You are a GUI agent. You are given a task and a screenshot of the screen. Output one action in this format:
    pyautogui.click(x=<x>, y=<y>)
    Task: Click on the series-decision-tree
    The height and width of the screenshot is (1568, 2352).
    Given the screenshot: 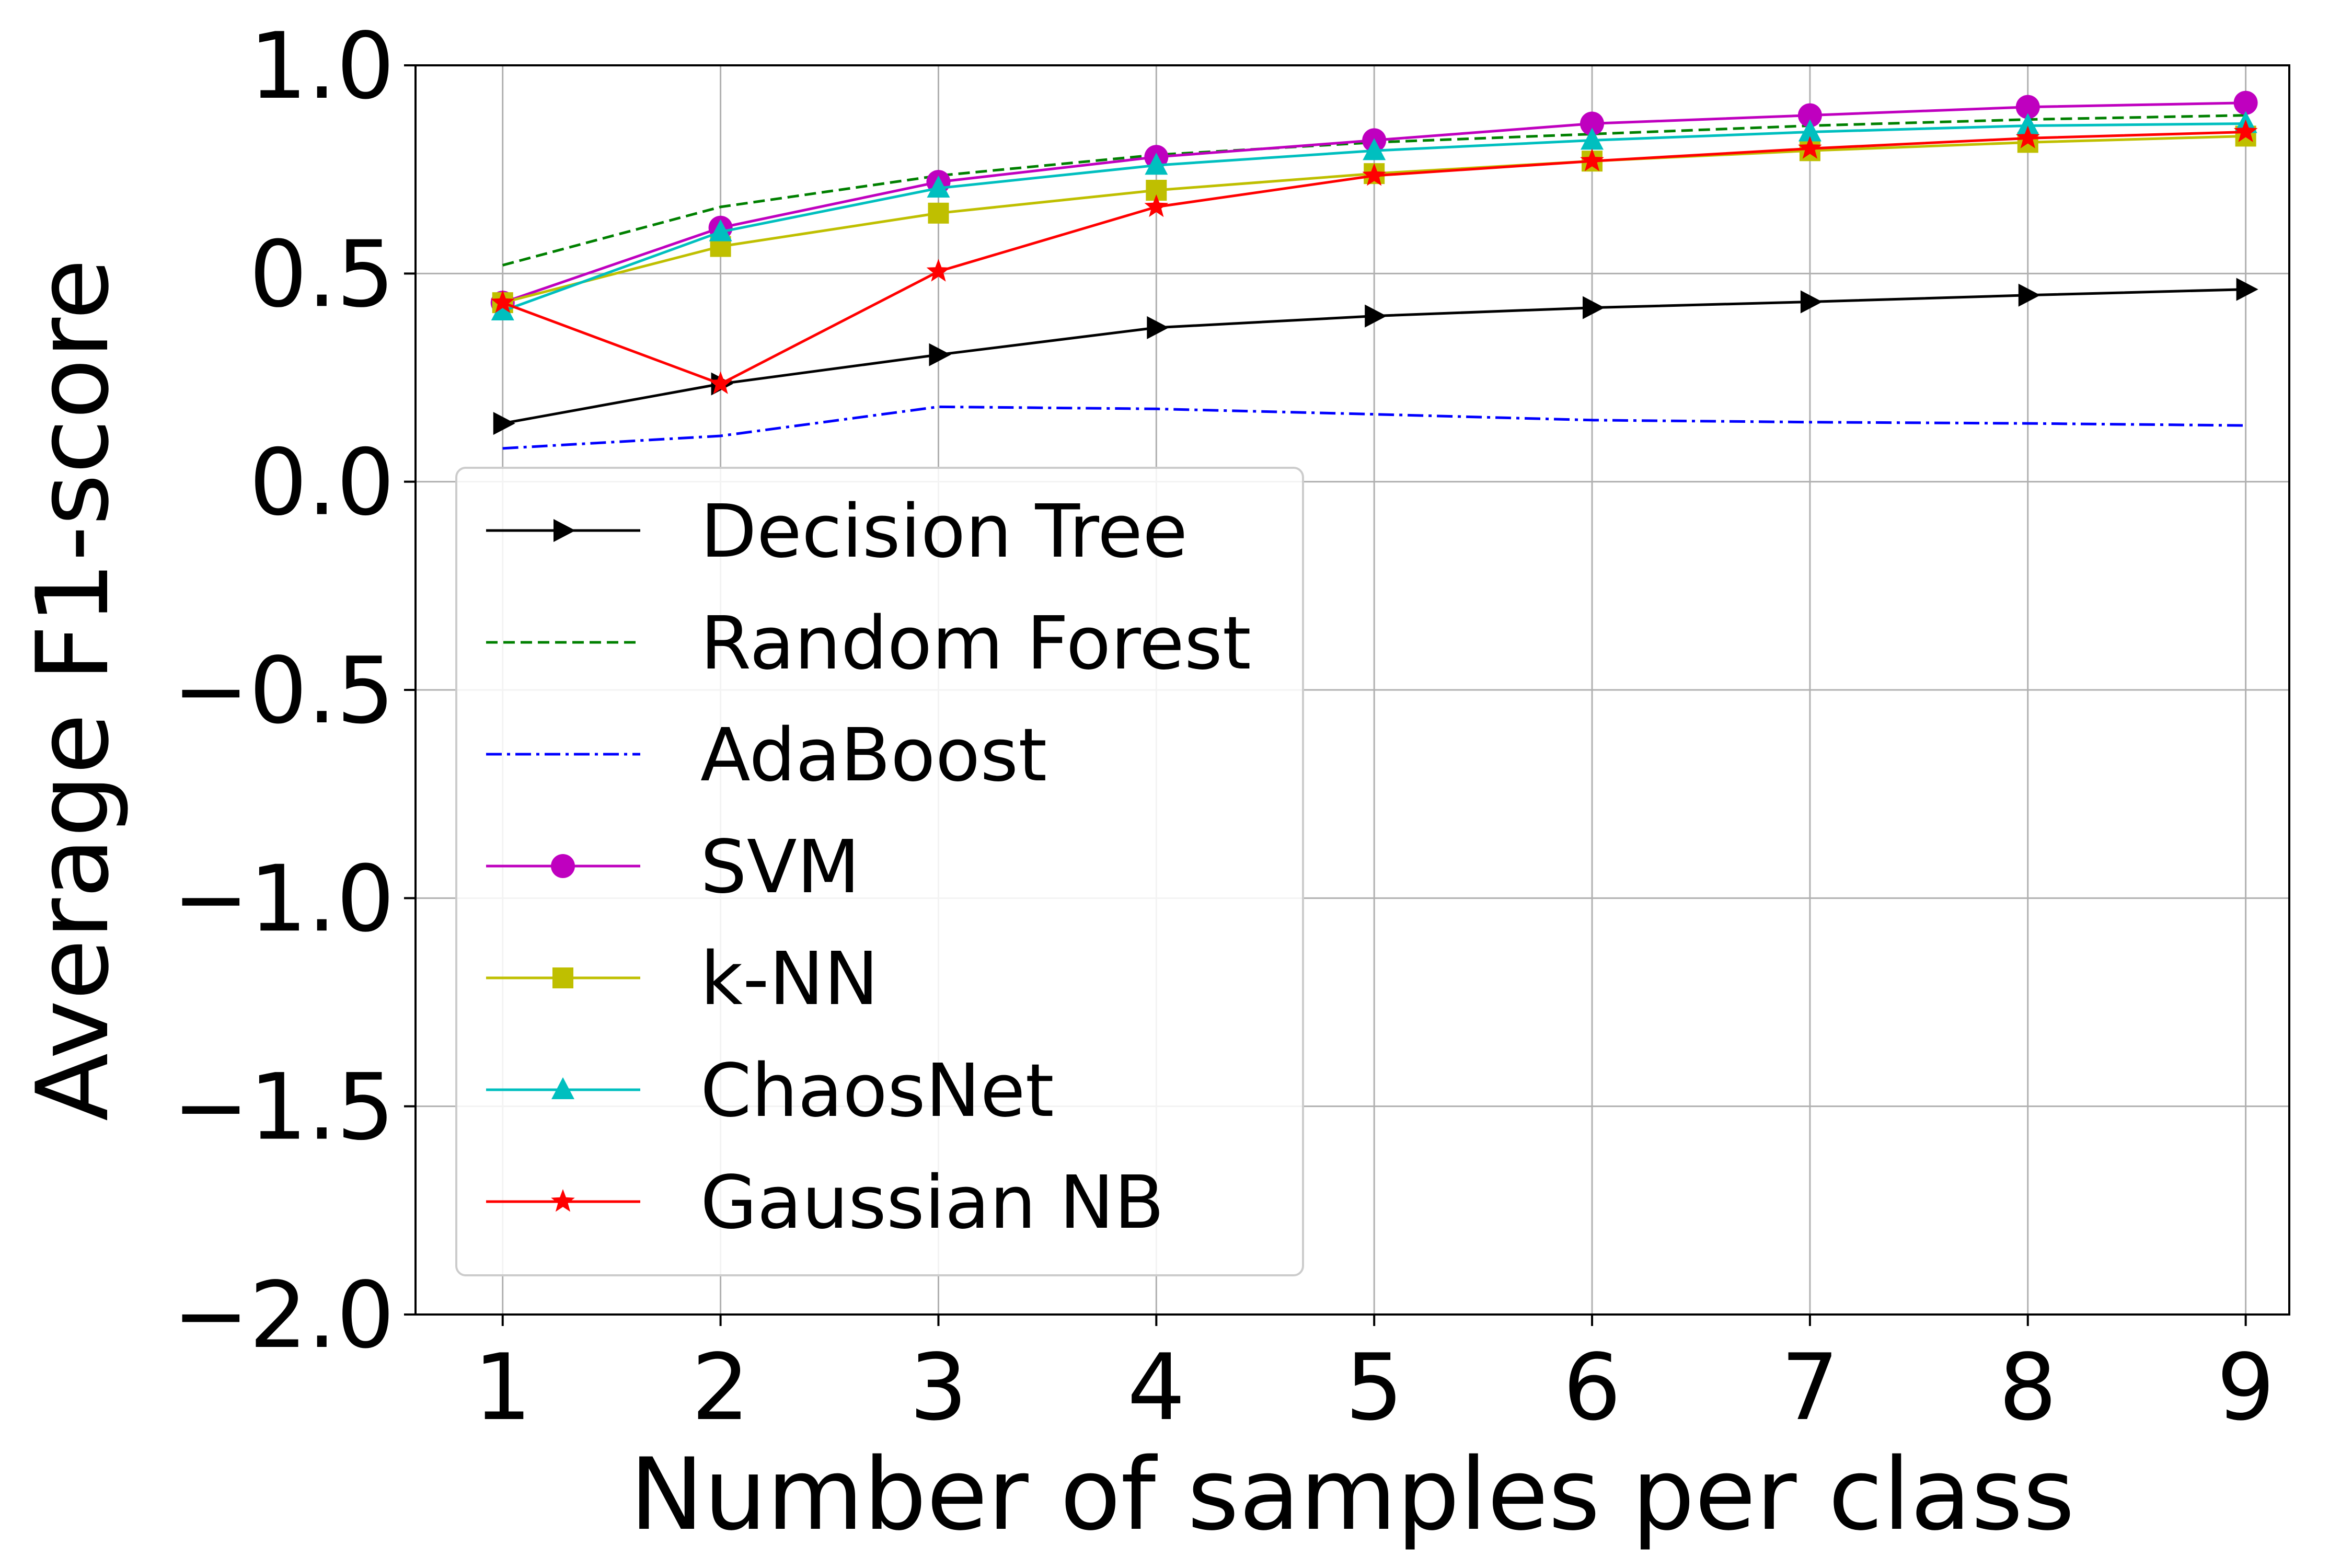 What is the action you would take?
    pyautogui.click(x=1375, y=356)
    